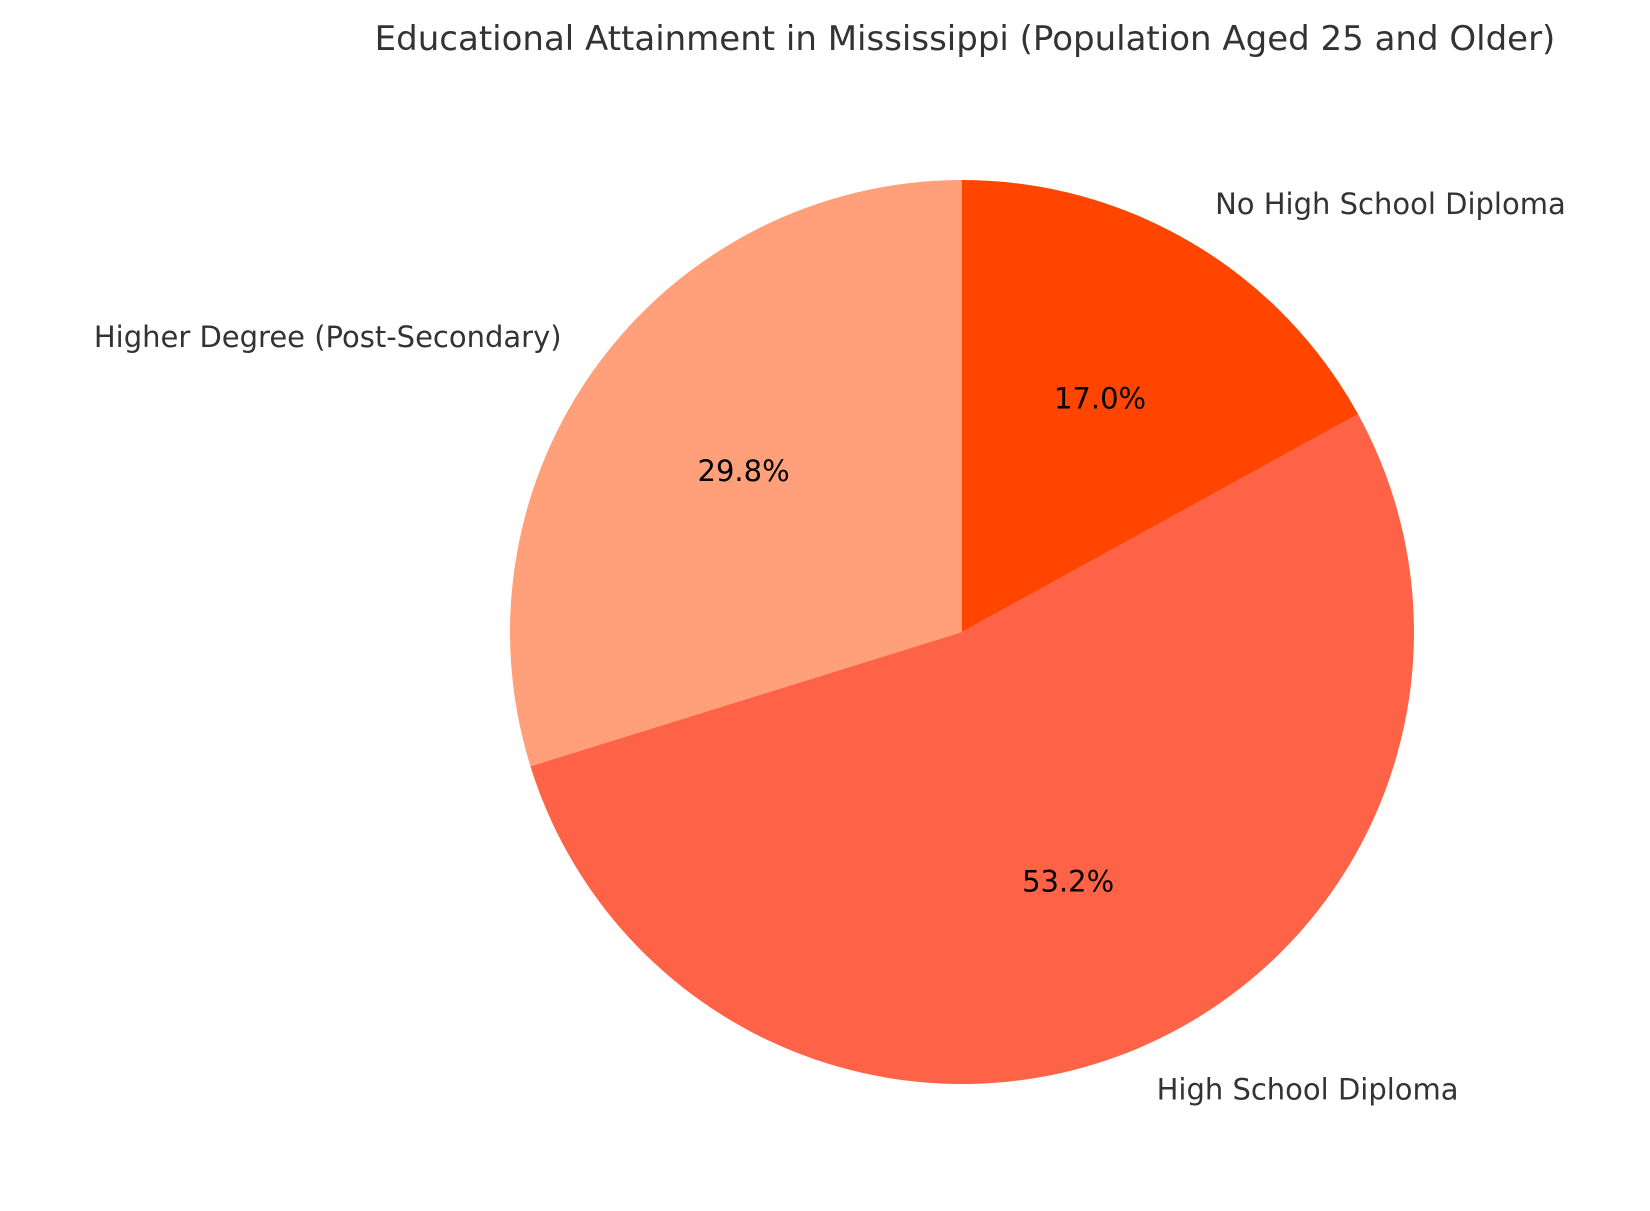  What do you see at coordinates (1100, 399) in the screenshot?
I see `slice-percent-label: 17.0%` at bounding box center [1100, 399].